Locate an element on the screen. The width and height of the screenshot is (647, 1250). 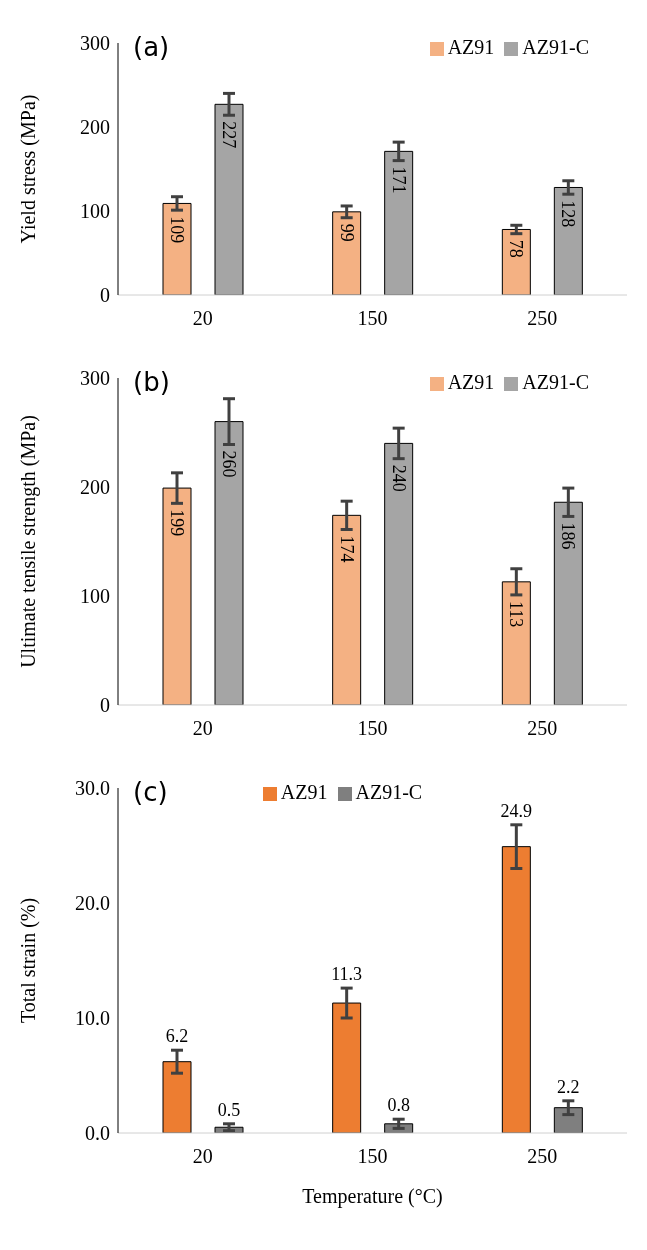
y-tick-label: 0.0 is located at coordinates (97, 1133).